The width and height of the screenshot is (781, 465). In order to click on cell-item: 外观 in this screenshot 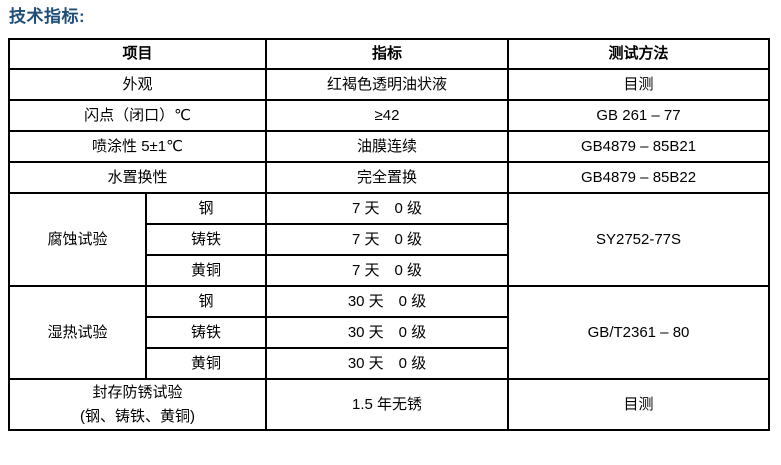, I will do `click(137, 84)`.